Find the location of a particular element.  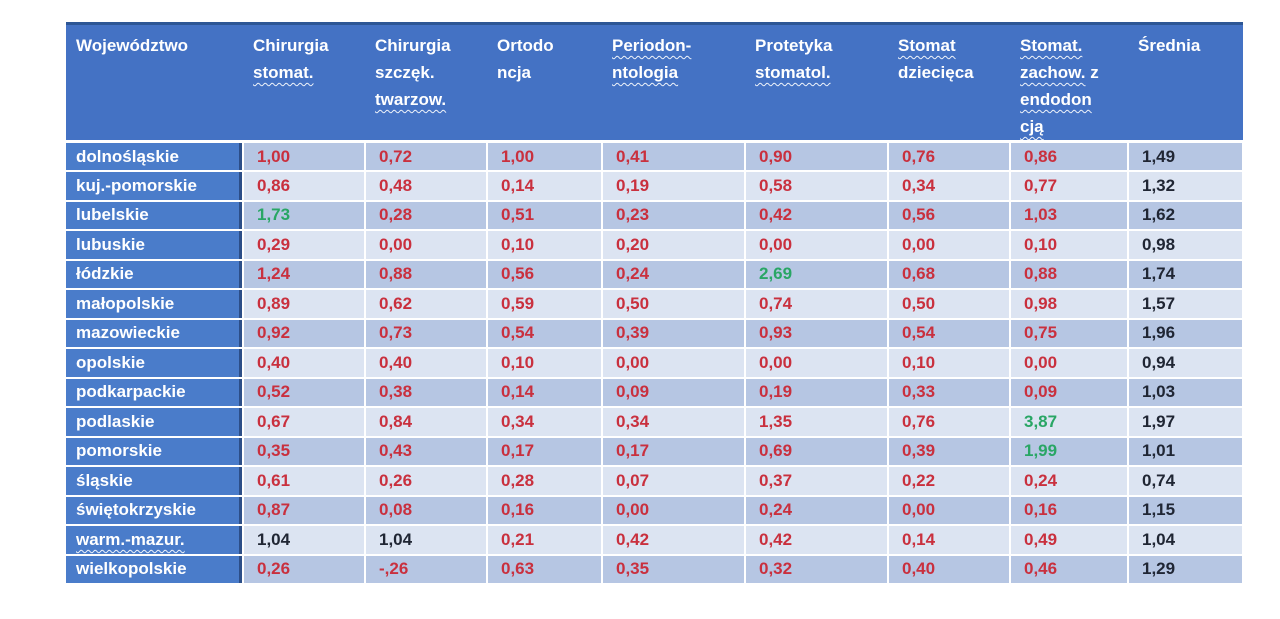

row-label: warm.-mazur. is located at coordinates (154, 540).